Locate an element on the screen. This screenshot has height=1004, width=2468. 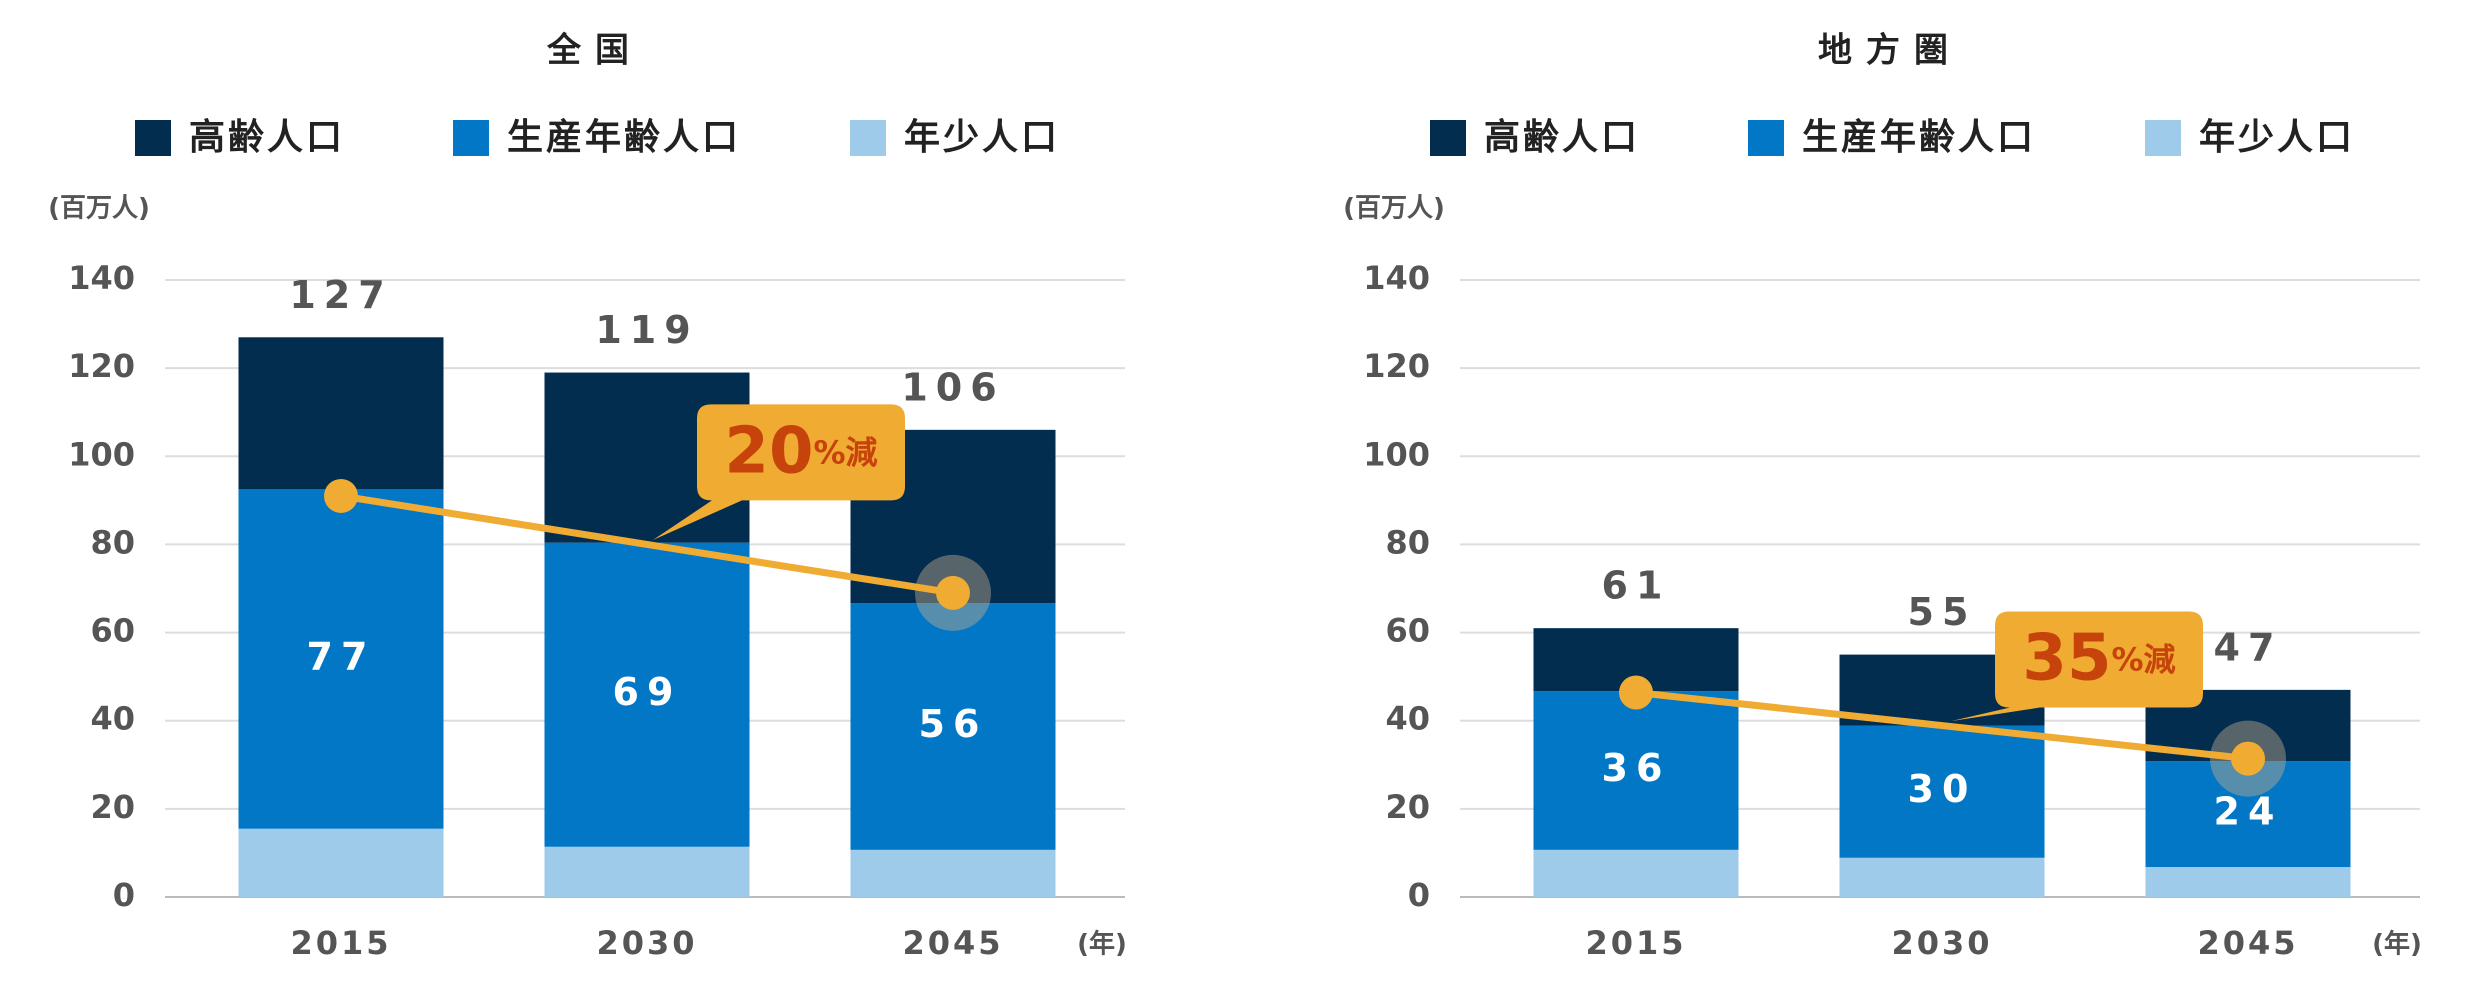
callout-text: 20%減 is located at coordinates (800, 451).